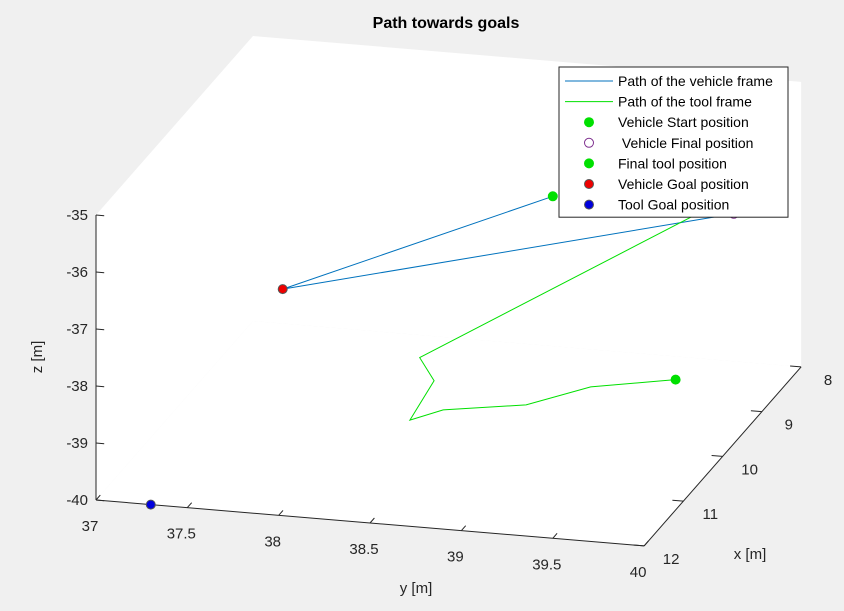  Describe the element at coordinates (673, 205) in the screenshot. I see `legend-entry: Tool Goal position` at that location.